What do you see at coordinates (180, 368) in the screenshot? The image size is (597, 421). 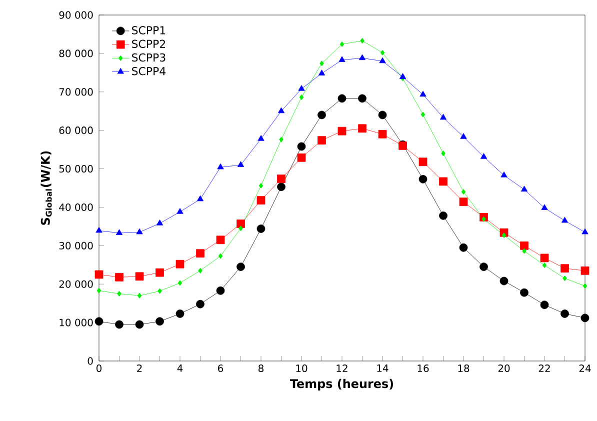 I see `x-tick-label: 4` at bounding box center [180, 368].